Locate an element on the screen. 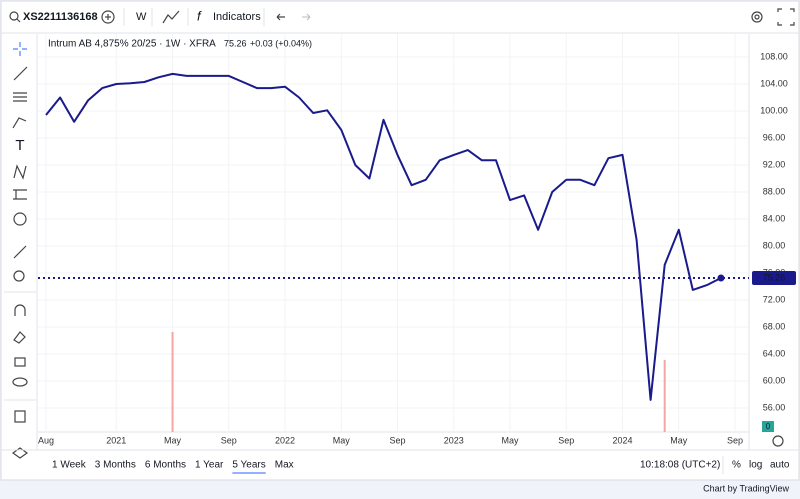 The image size is (800, 499). x-tick-label: 2022 is located at coordinates (285, 440).